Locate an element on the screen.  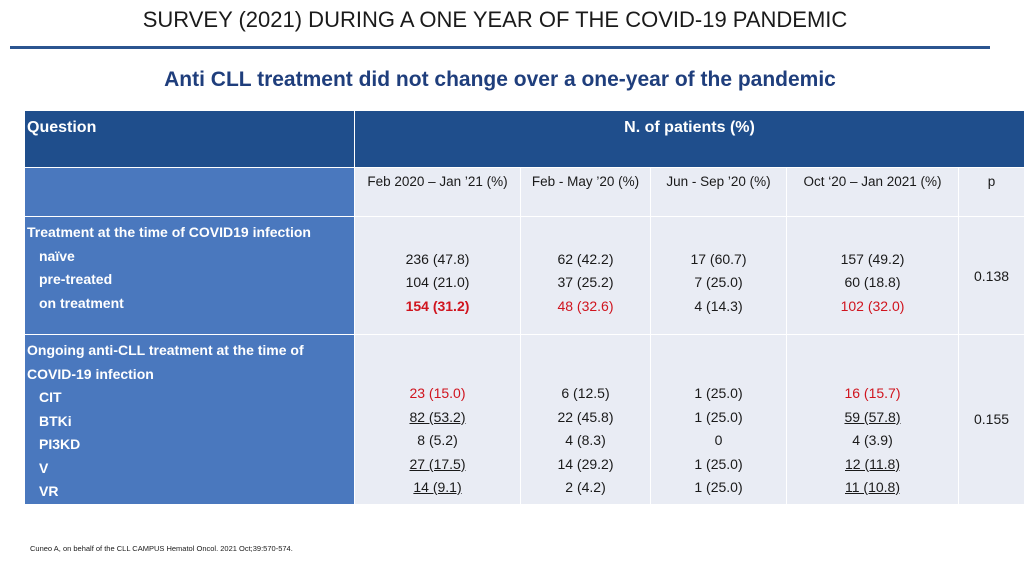
value: 2 (4.2) is located at coordinates (585, 487).